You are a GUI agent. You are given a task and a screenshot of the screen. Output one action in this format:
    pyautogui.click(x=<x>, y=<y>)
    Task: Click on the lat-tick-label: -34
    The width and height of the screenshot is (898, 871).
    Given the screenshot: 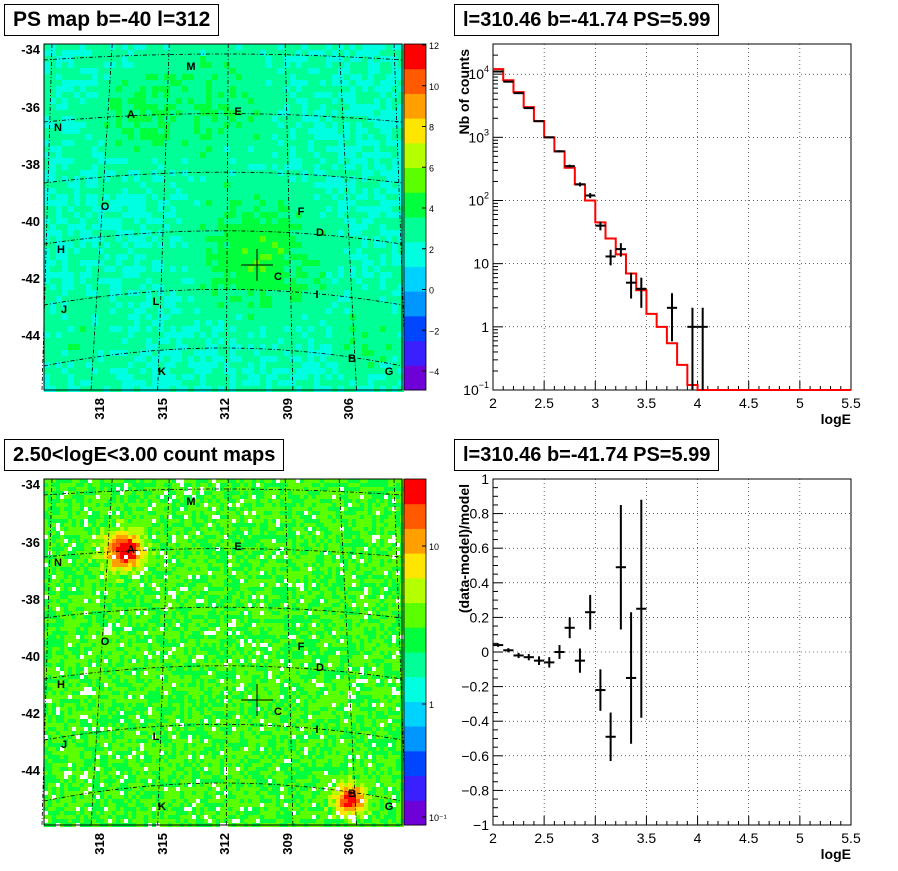 What is the action you would take?
    pyautogui.click(x=31, y=49)
    